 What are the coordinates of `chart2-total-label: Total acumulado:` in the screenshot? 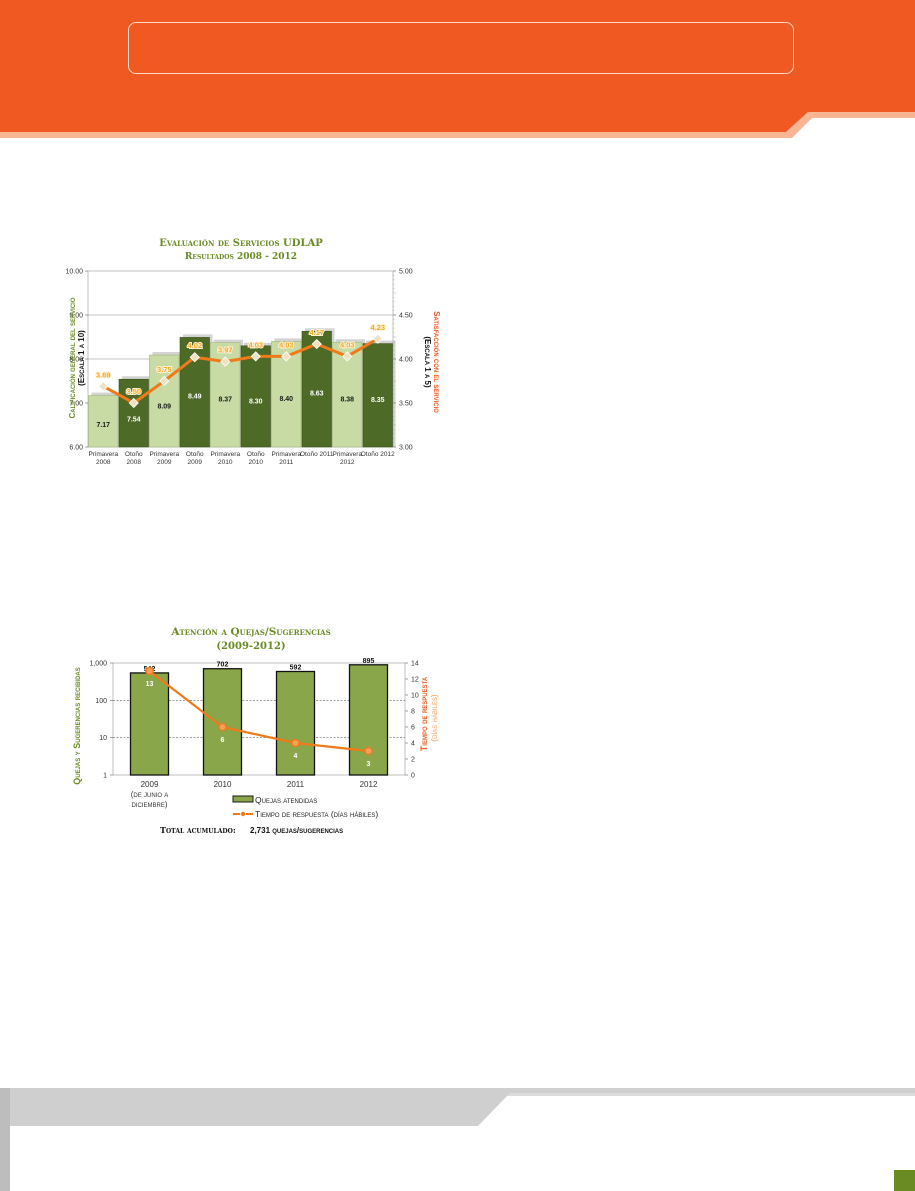 It's located at (198, 830).